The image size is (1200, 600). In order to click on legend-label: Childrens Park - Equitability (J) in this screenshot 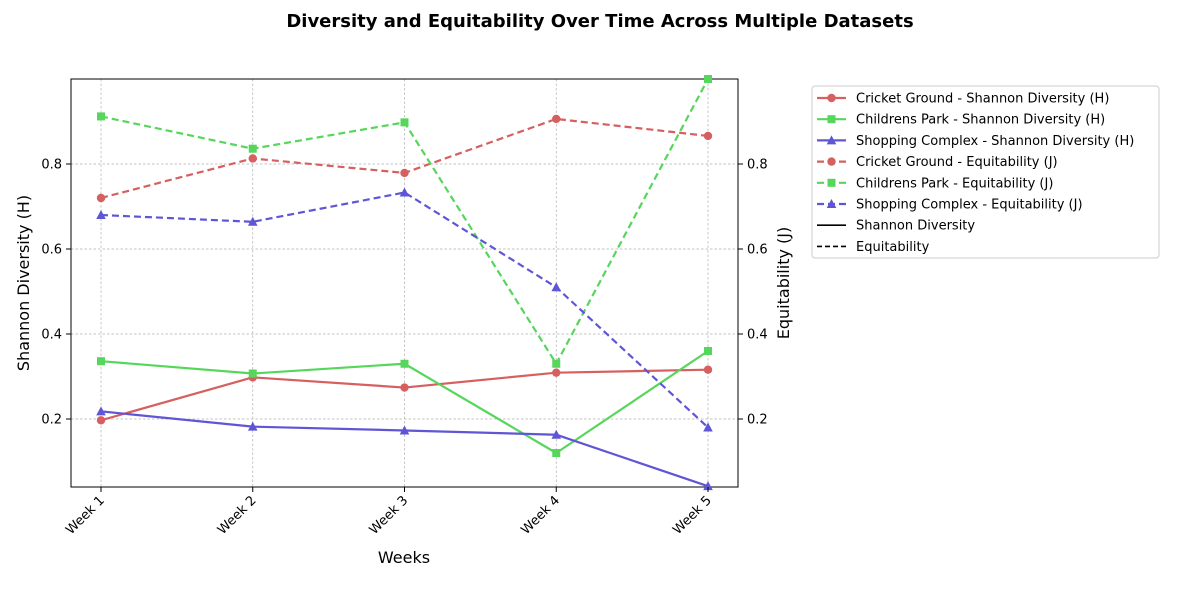, I will do `click(954, 183)`.